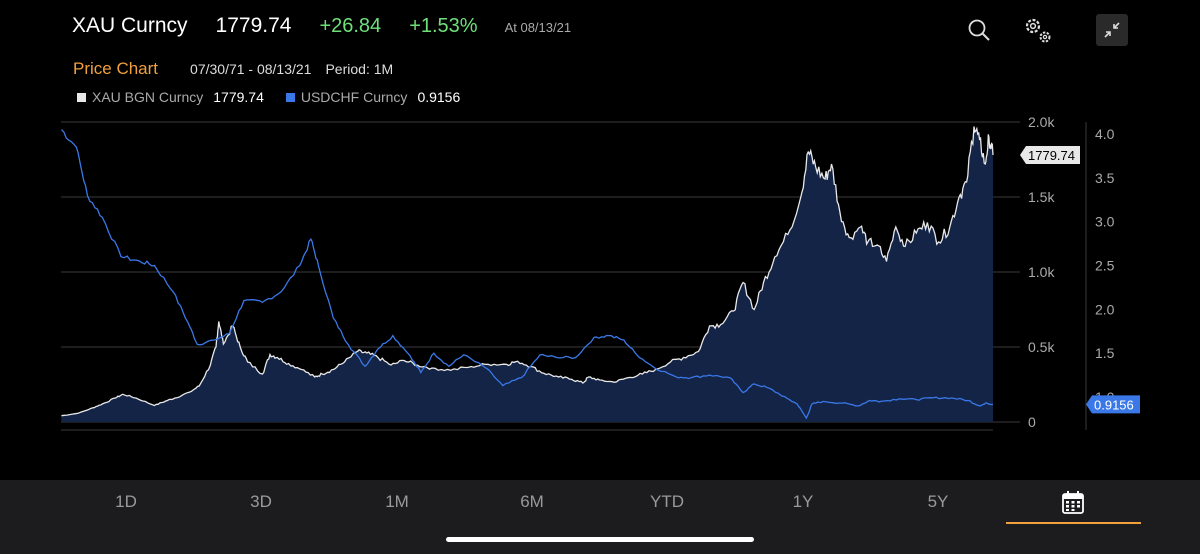 Image resolution: width=1200 pixels, height=554 pixels. Describe the element at coordinates (1041, 122) in the screenshot. I see `y-left-tick-label: 2.0k` at that location.